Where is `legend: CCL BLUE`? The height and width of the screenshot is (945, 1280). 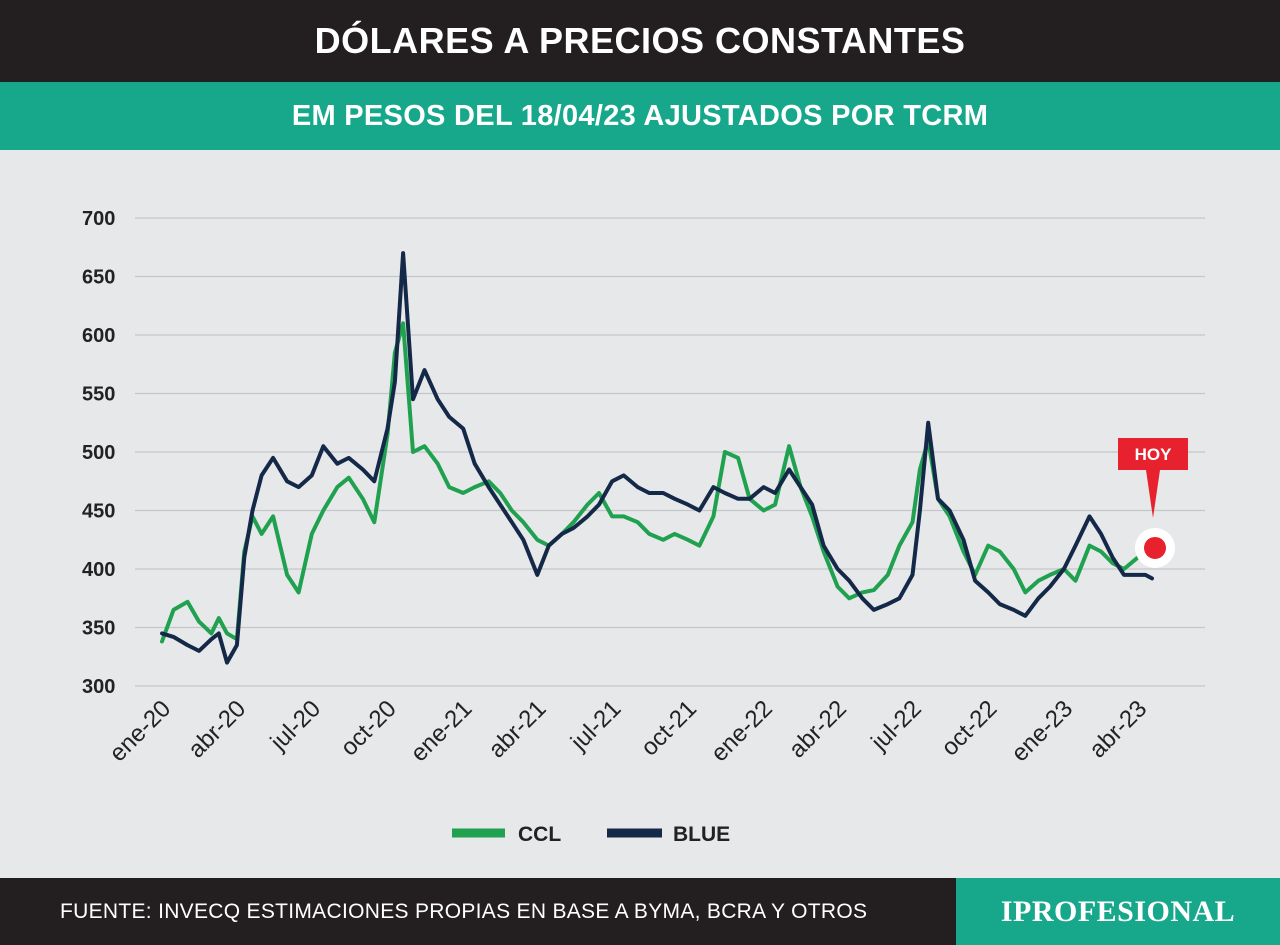
legend: CCL BLUE is located at coordinates (591, 834).